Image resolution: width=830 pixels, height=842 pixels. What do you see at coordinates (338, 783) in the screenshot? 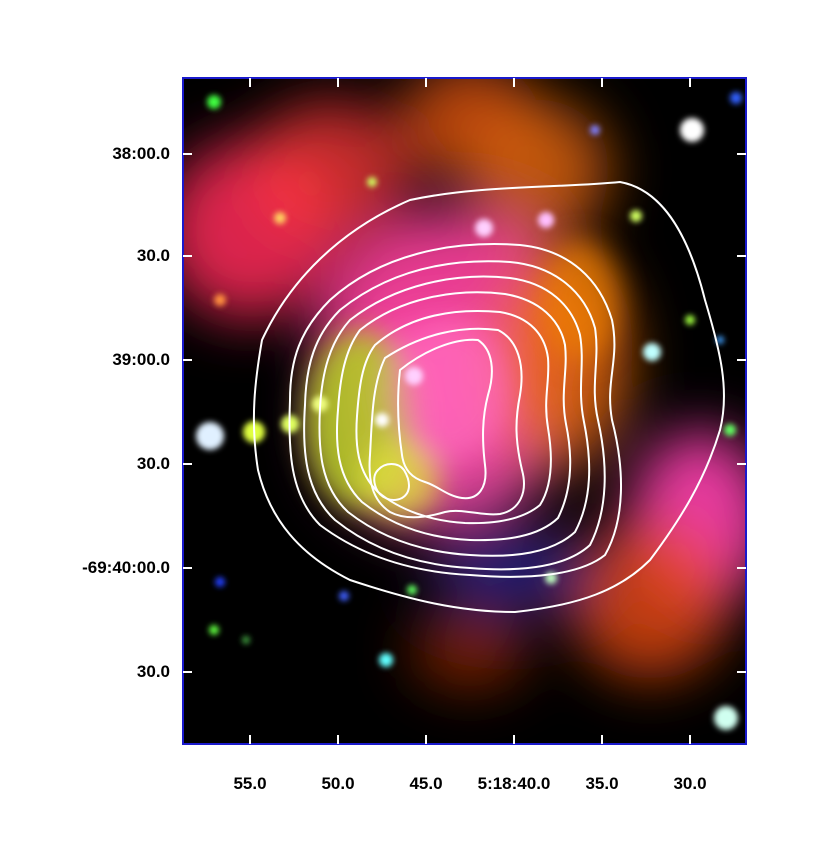
I see `ra-tick-label: 50.0` at bounding box center [338, 783].